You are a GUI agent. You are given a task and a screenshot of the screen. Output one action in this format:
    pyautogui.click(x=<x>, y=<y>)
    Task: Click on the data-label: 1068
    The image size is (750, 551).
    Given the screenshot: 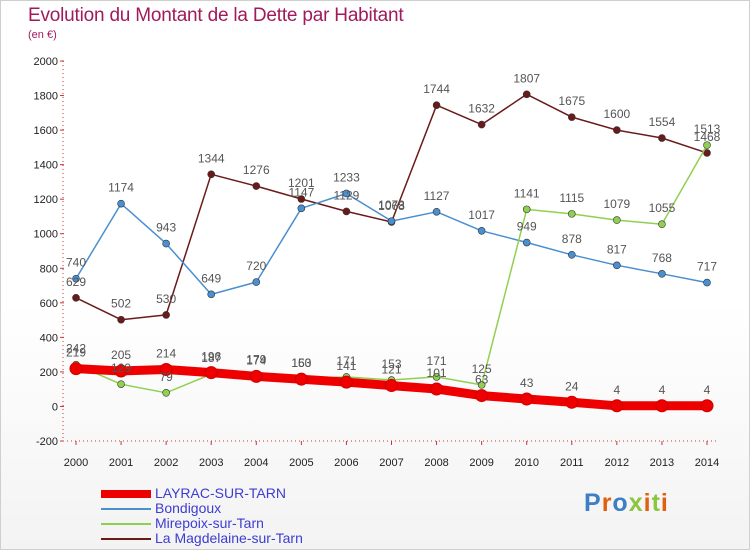 What is the action you would take?
    pyautogui.click(x=391, y=206)
    